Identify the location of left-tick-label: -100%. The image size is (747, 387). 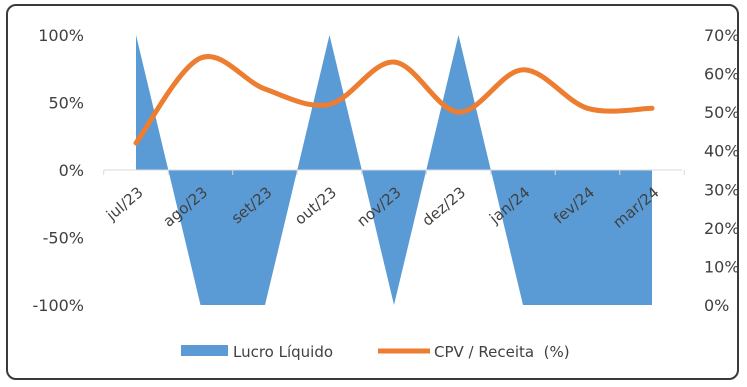
(58, 305).